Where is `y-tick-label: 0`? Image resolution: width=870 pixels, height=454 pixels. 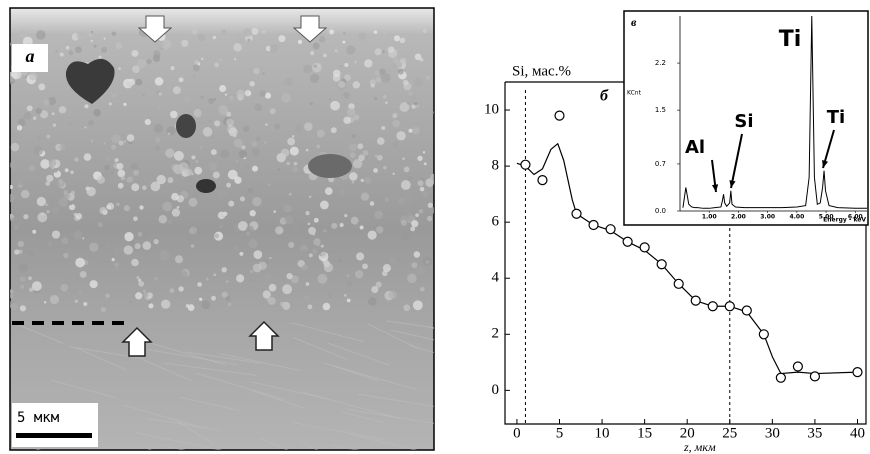 y-tick-label: 0 is located at coordinates (496, 390).